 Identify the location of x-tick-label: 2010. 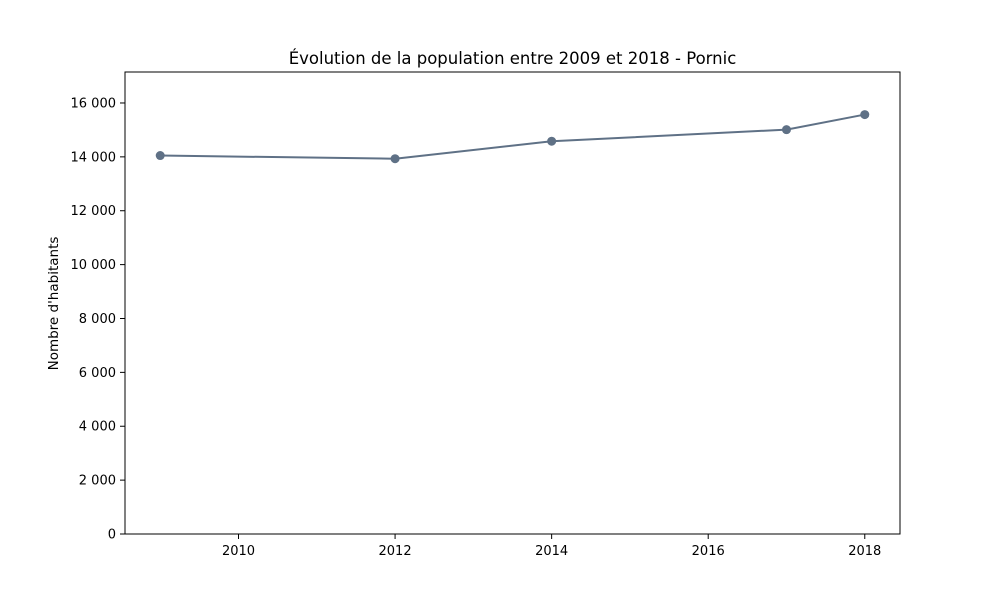
(238, 551).